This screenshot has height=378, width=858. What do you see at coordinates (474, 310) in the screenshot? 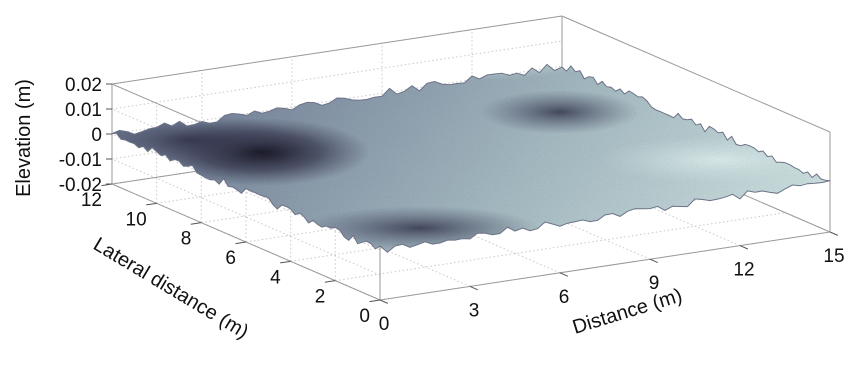
I see `x-tick-label: 3` at bounding box center [474, 310].